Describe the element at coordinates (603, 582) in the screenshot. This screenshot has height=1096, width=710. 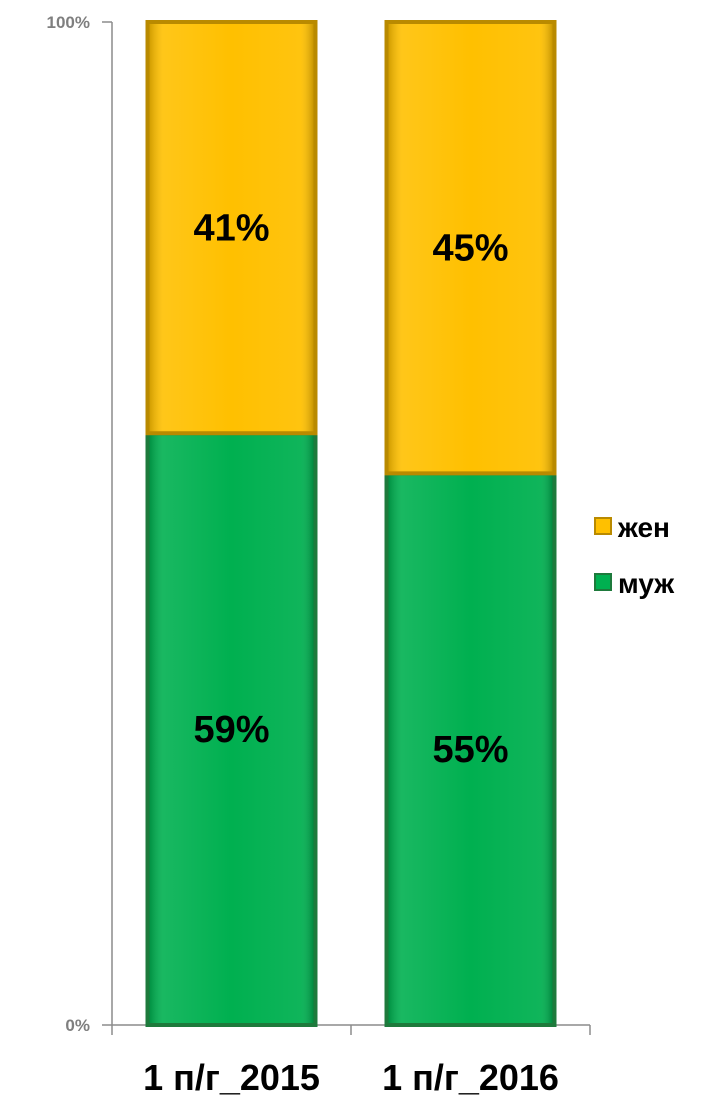
I see `legend-swatch-муж` at that location.